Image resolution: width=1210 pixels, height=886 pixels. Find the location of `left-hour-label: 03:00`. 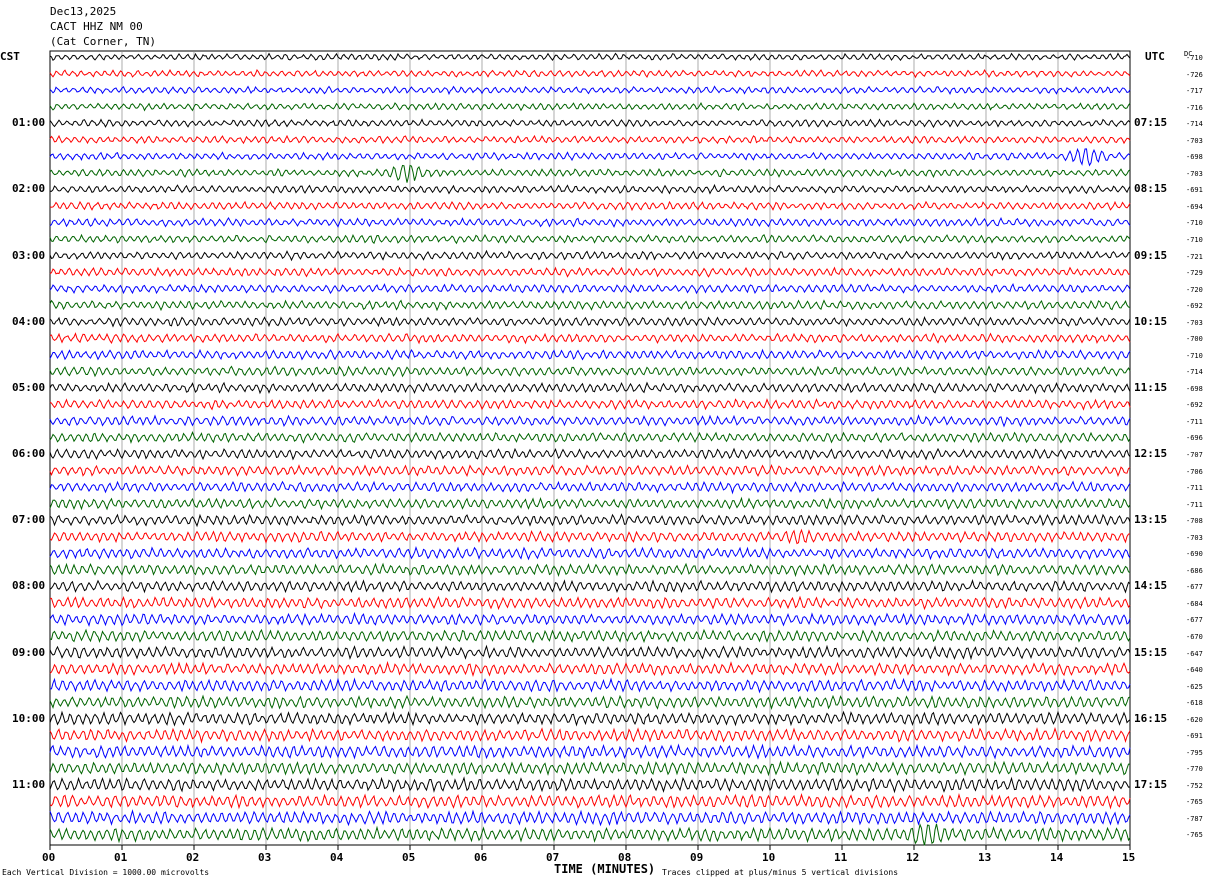

left-hour-label: 03:00 is located at coordinates (29, 255).